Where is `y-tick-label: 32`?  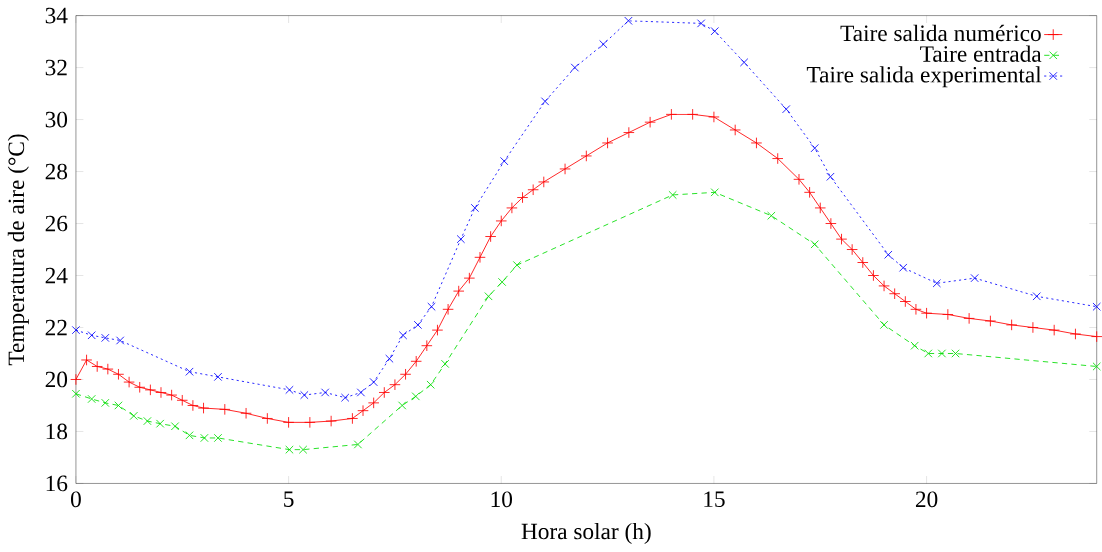 y-tick-label: 32 is located at coordinates (56, 67).